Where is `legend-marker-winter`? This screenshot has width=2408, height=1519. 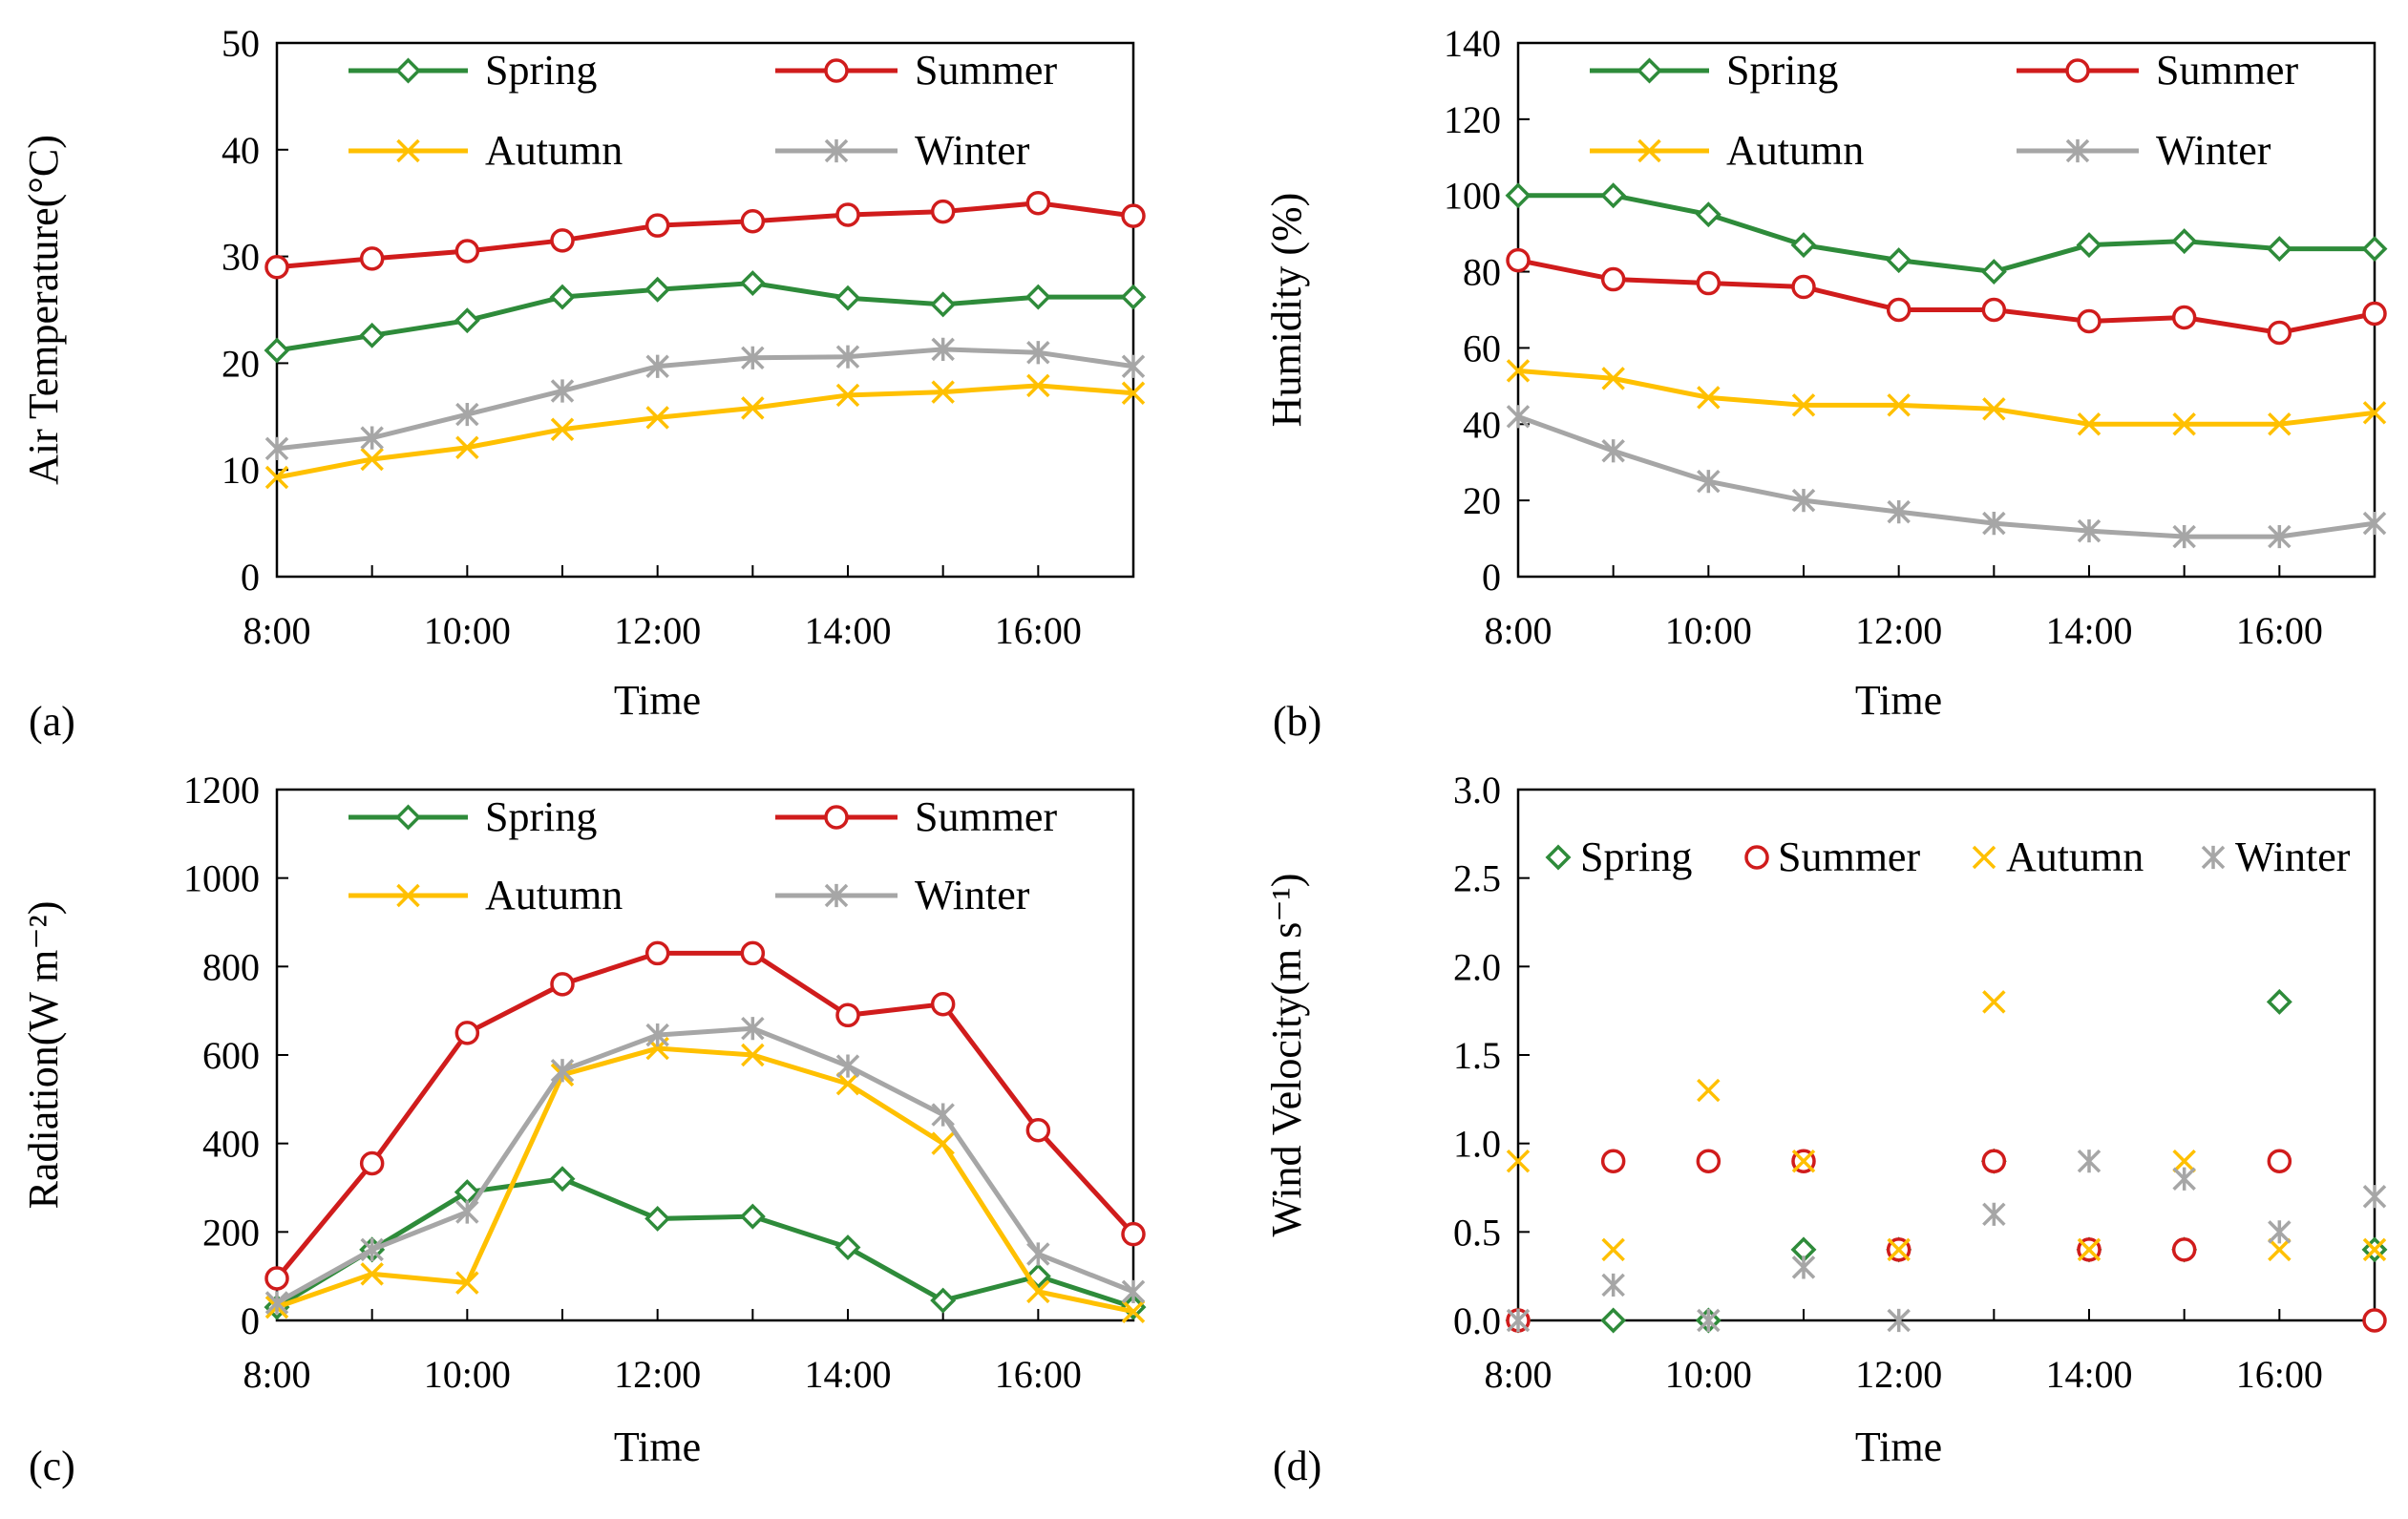 legend-marker-winter is located at coordinates (836, 895).